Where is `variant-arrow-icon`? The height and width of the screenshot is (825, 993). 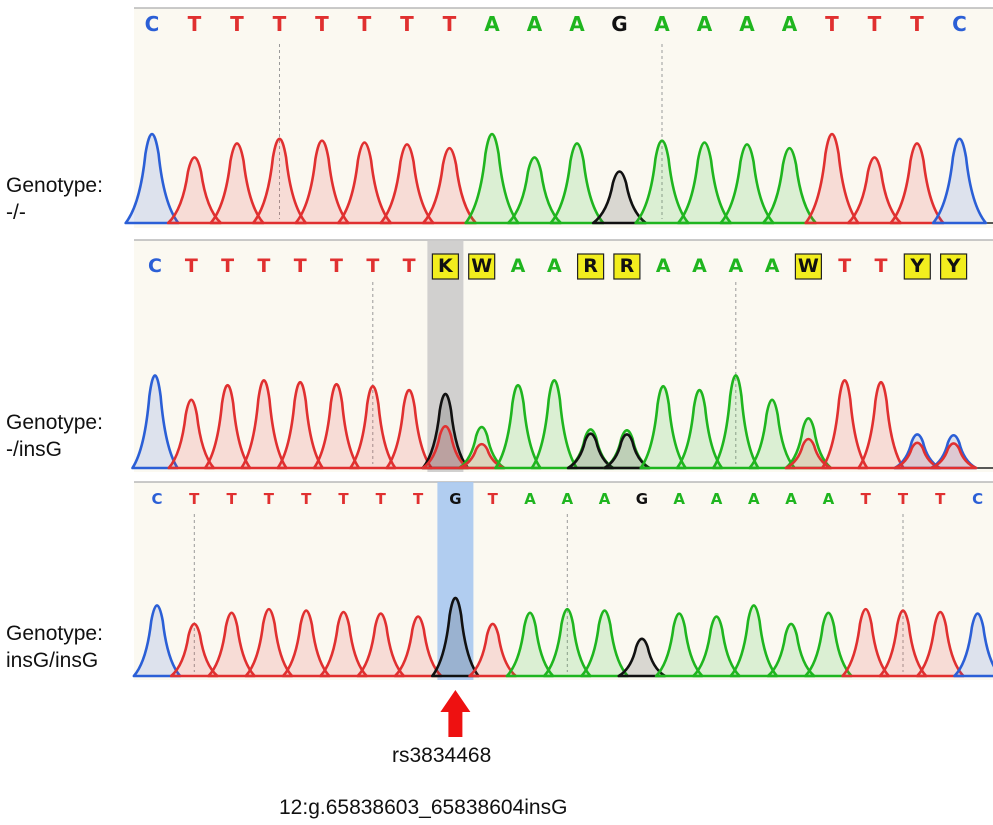 variant-arrow-icon is located at coordinates (455, 713).